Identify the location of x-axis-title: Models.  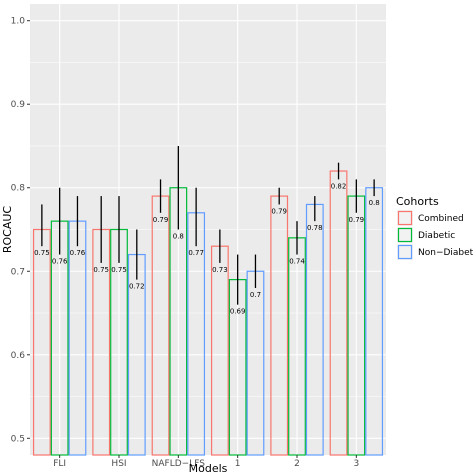
(208, 468).